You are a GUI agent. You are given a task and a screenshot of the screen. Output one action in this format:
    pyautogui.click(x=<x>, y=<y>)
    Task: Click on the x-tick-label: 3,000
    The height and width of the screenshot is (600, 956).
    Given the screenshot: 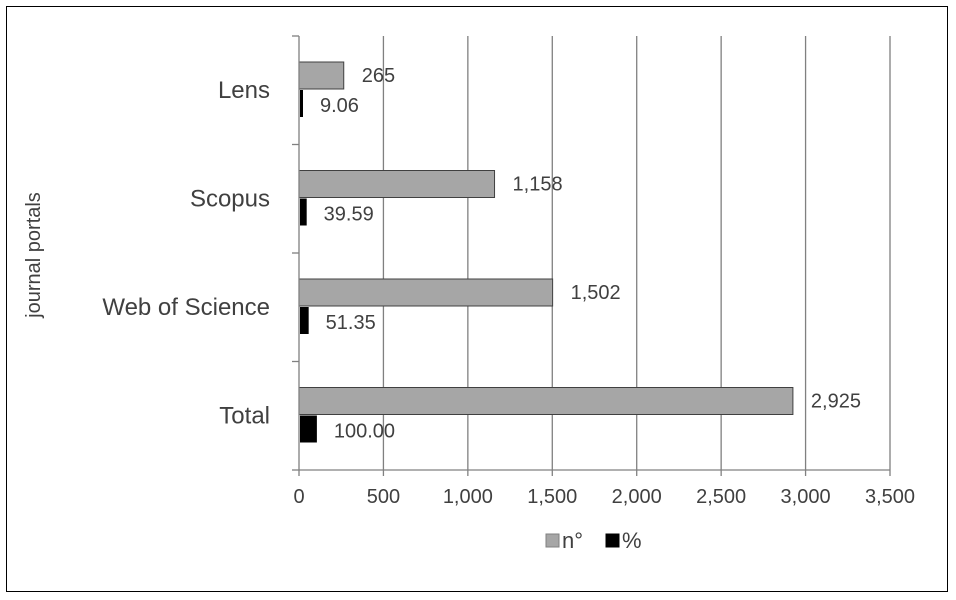 What is the action you would take?
    pyautogui.click(x=806, y=497)
    